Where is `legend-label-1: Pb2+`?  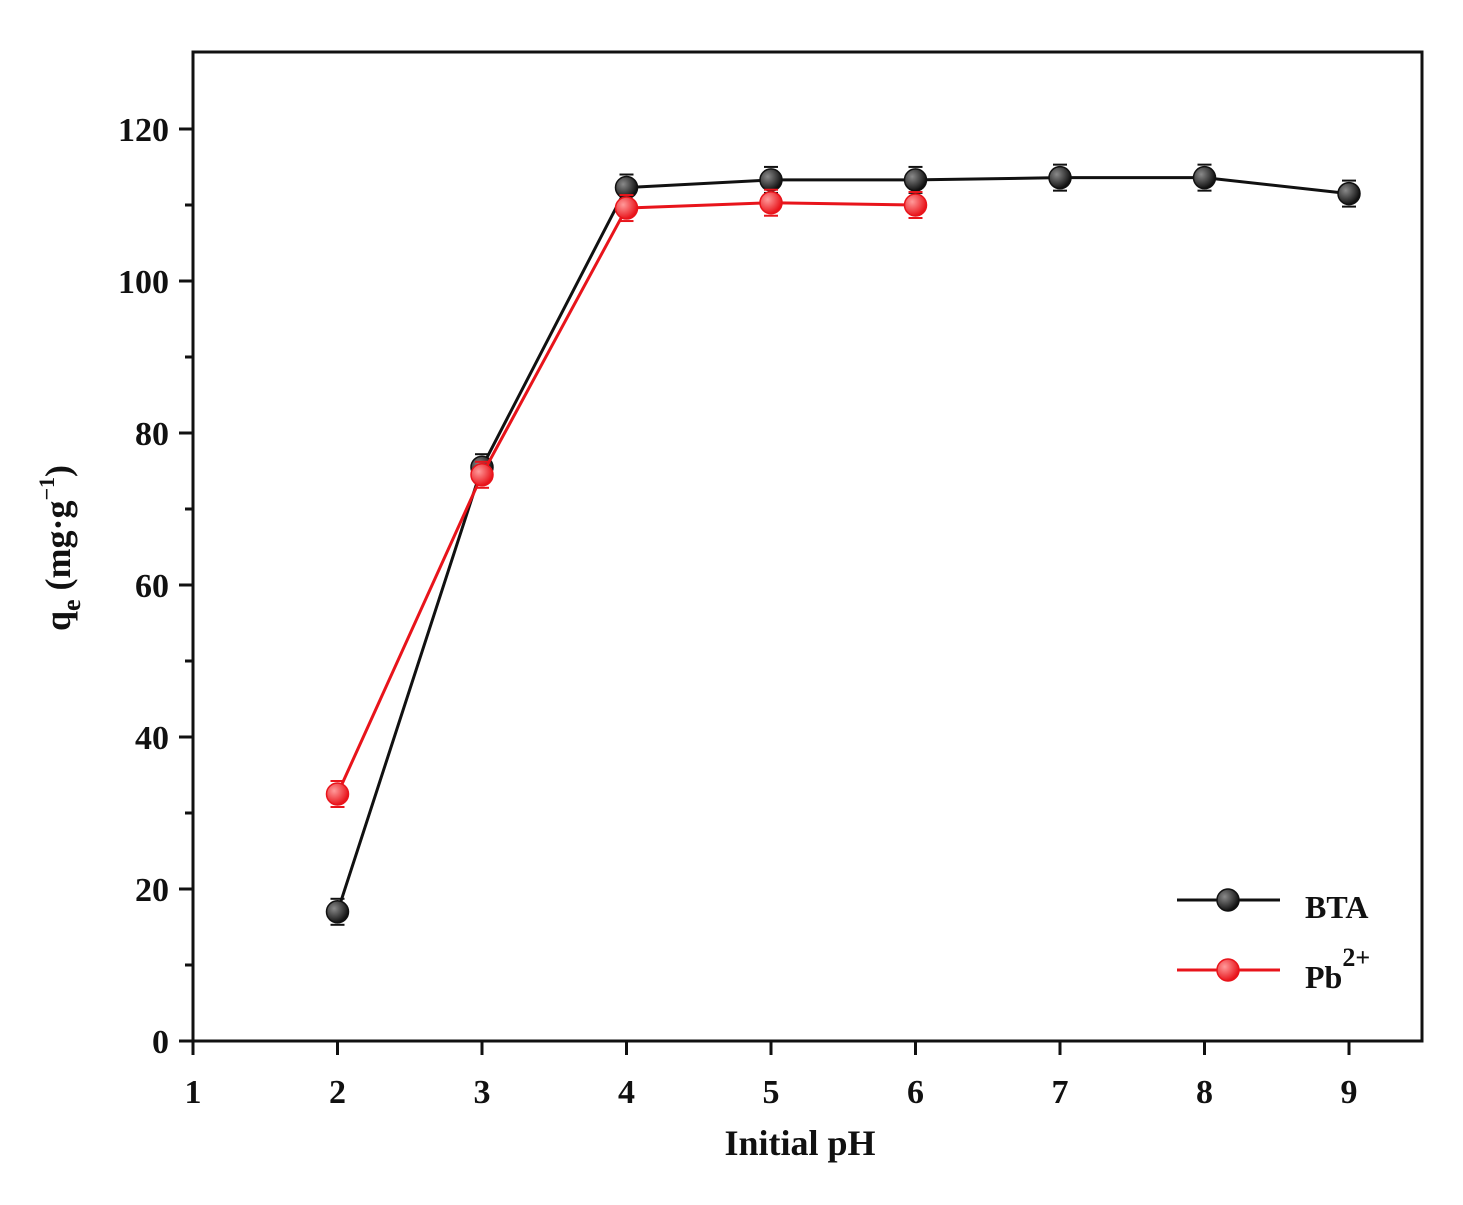 legend-label-1: Pb2+ is located at coordinates (1337, 969).